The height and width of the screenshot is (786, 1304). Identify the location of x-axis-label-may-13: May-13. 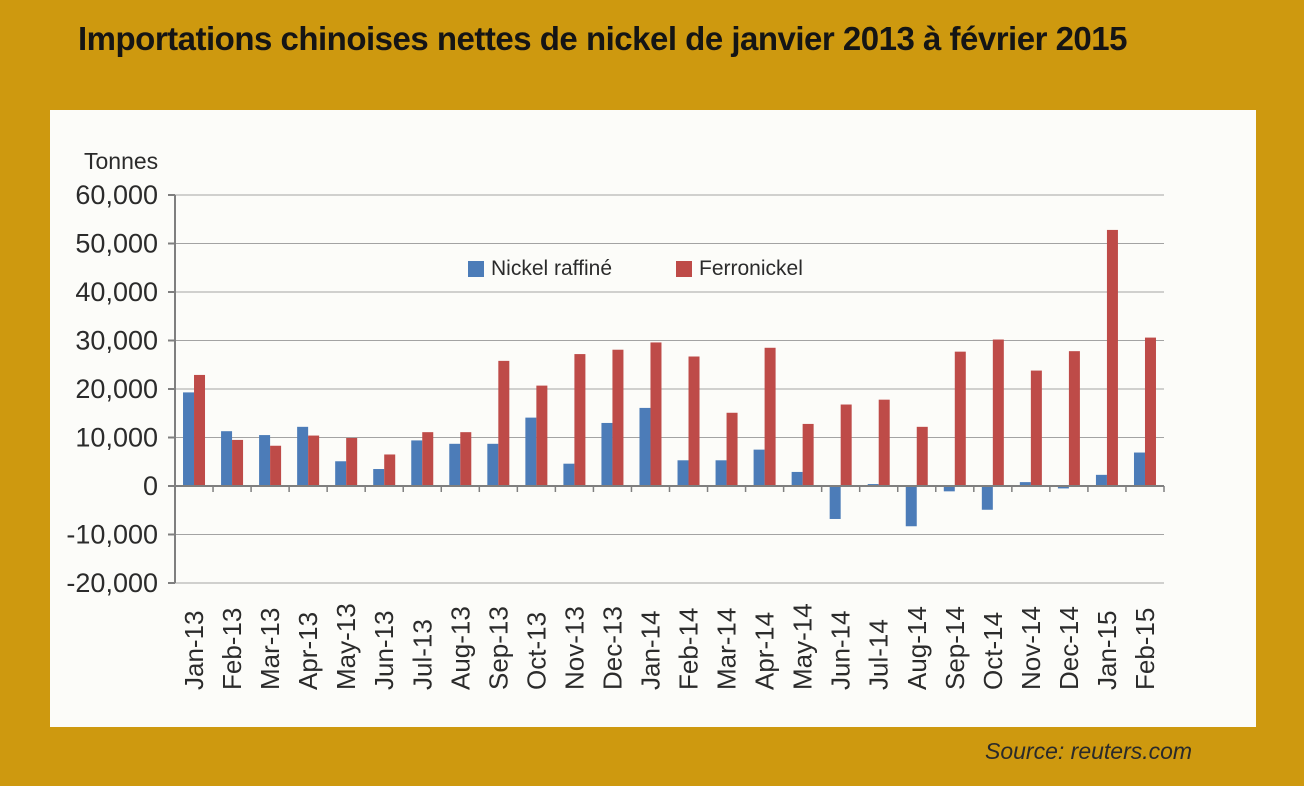
(346, 646).